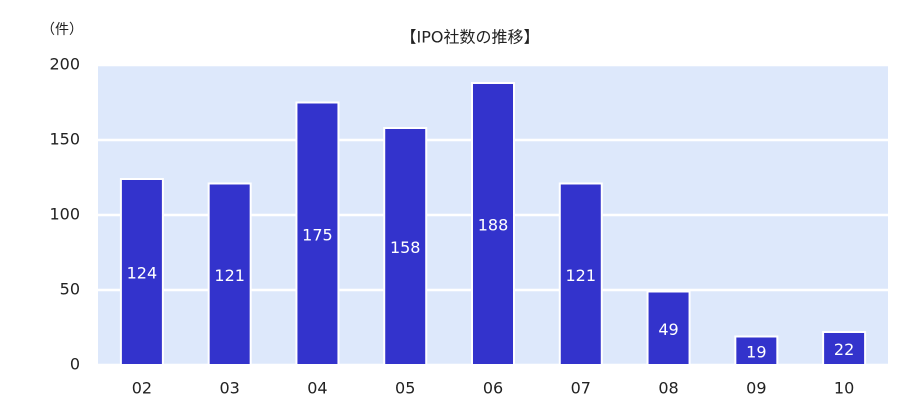  I want to click on value-label: 124, so click(142, 273).